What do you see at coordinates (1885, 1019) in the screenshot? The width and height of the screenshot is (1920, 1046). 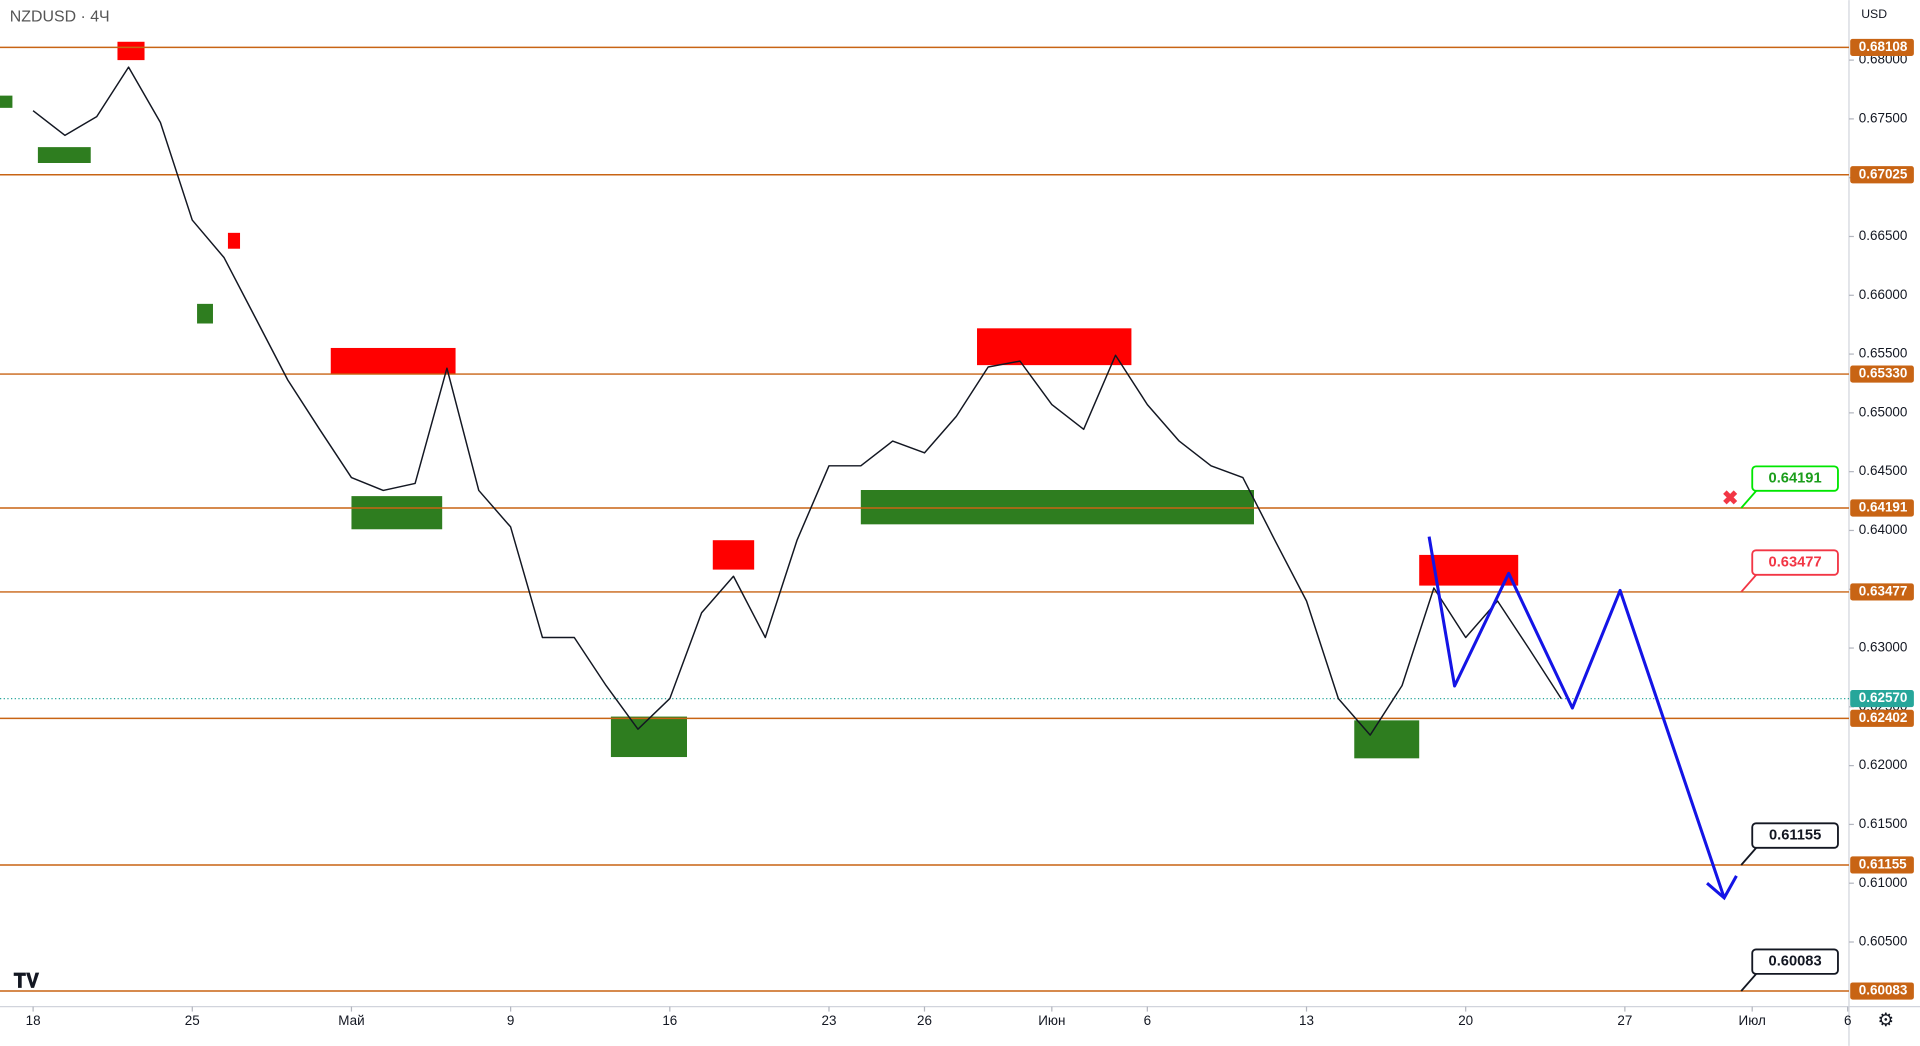 I see `settings-icon: ⚙` at bounding box center [1885, 1019].